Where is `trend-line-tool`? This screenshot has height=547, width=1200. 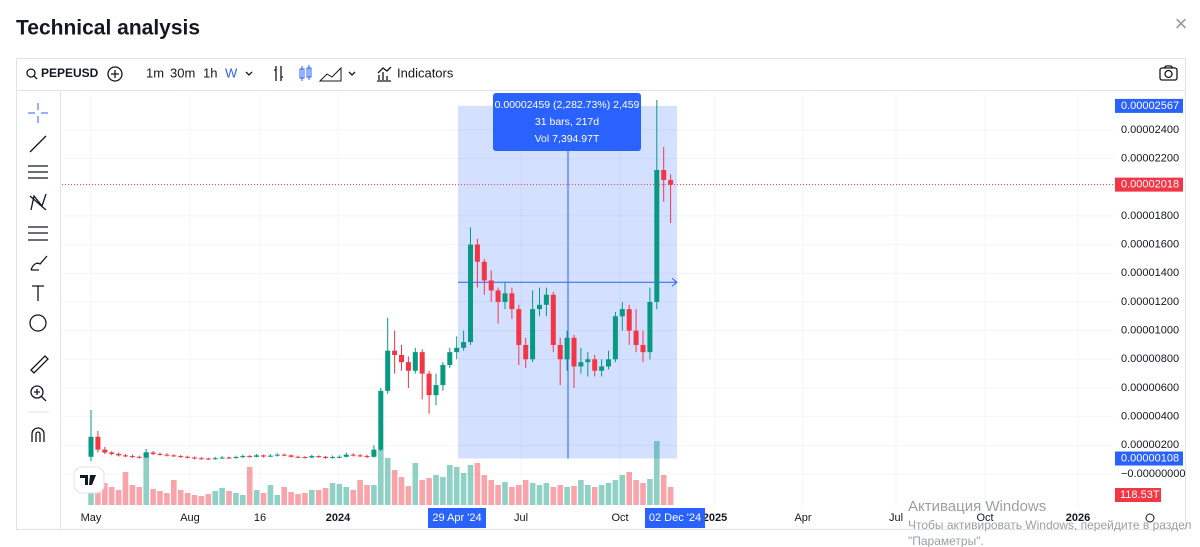
trend-line-tool is located at coordinates (38, 144).